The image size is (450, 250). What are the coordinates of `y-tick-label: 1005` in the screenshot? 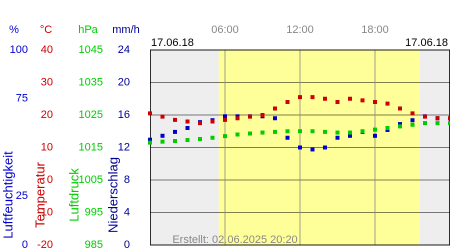 It's located at (91, 180).